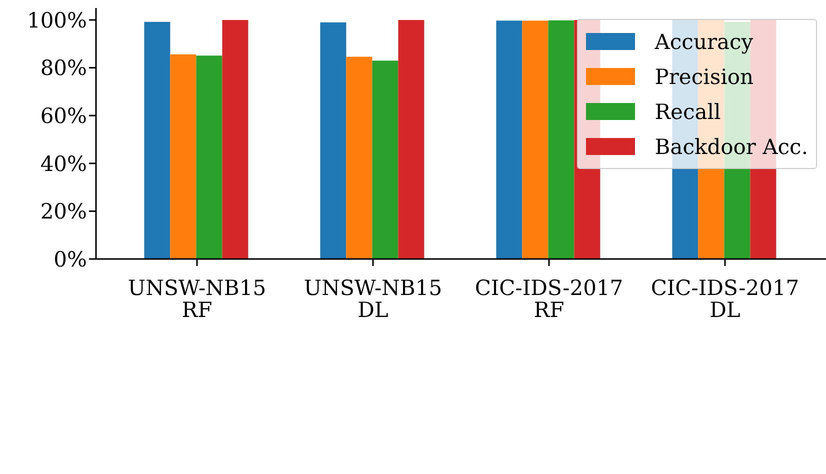 The image size is (826, 474). Describe the element at coordinates (731, 146) in the screenshot. I see `legend-label: Backdoor Acc.` at that location.